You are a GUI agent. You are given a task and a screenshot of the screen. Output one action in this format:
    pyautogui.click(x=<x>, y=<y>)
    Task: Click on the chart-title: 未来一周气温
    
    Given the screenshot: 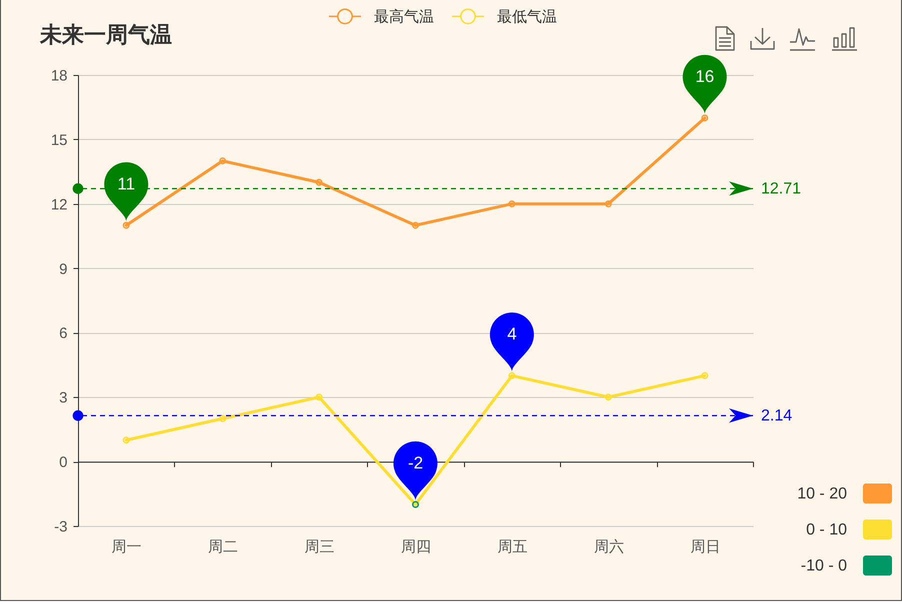 What is the action you would take?
    pyautogui.click(x=106, y=35)
    